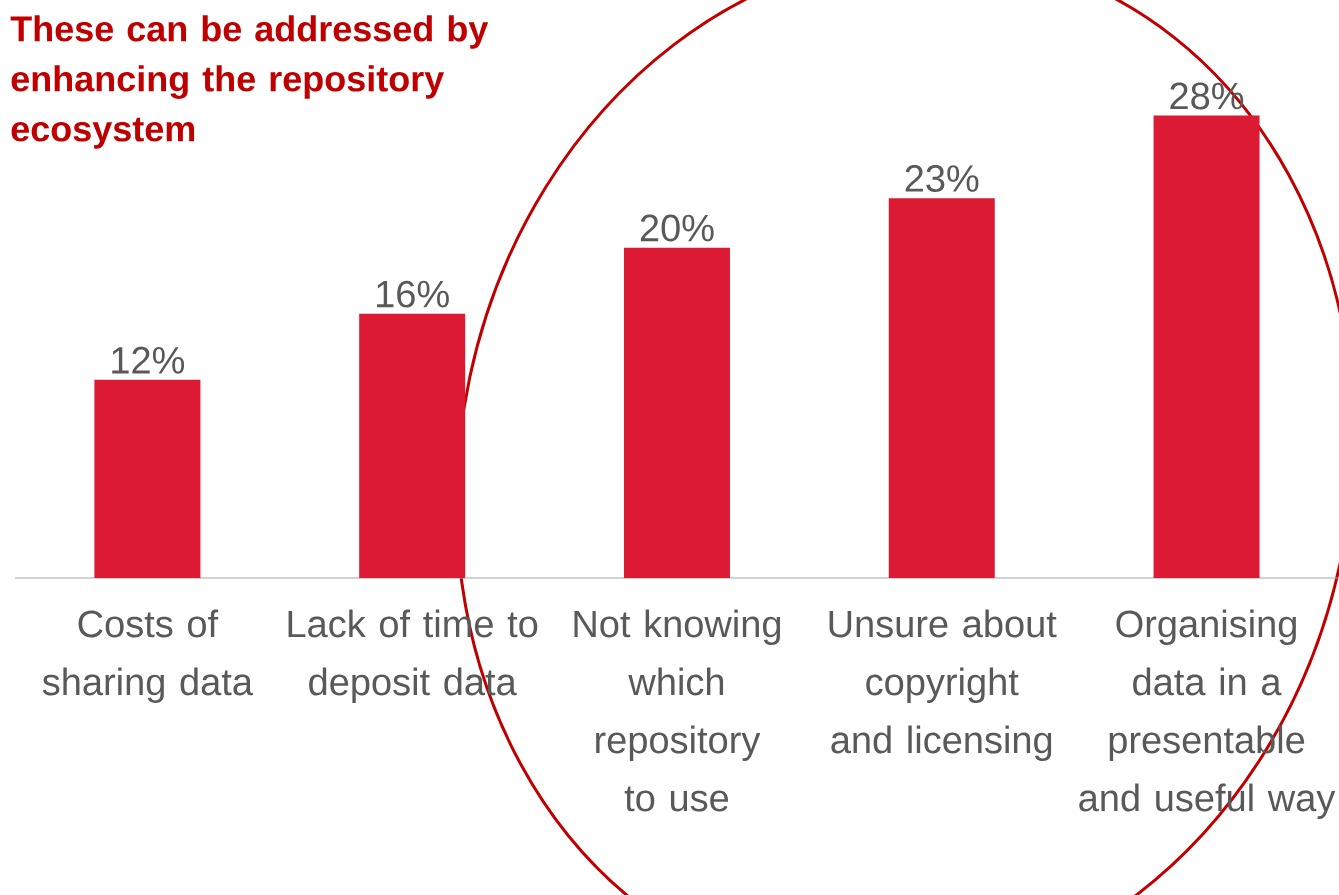  Describe the element at coordinates (677, 228) in the screenshot. I see `data-label: 20%` at that location.